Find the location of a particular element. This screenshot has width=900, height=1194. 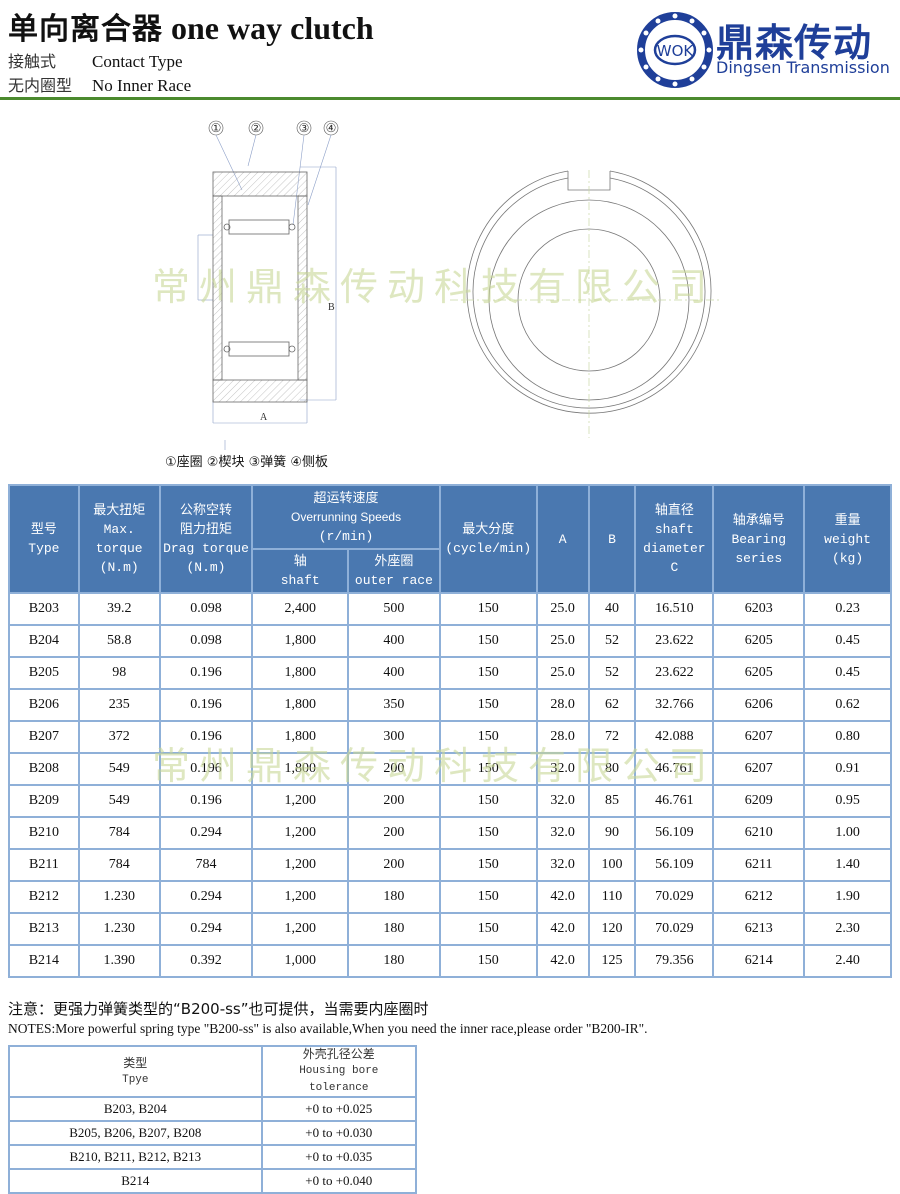

table-cell: 1.00 is located at coordinates (847, 833).